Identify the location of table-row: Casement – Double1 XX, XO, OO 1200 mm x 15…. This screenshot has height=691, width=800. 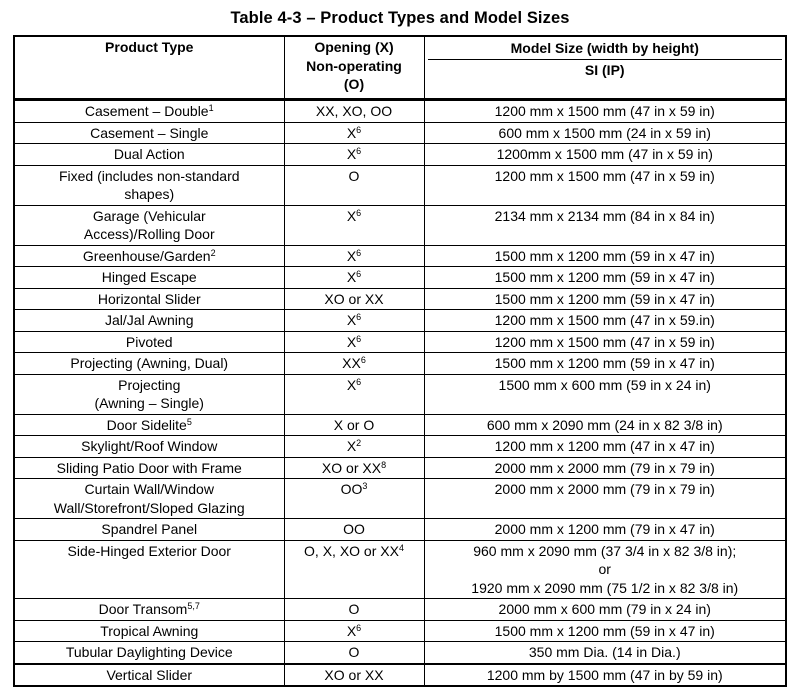
(400, 111).